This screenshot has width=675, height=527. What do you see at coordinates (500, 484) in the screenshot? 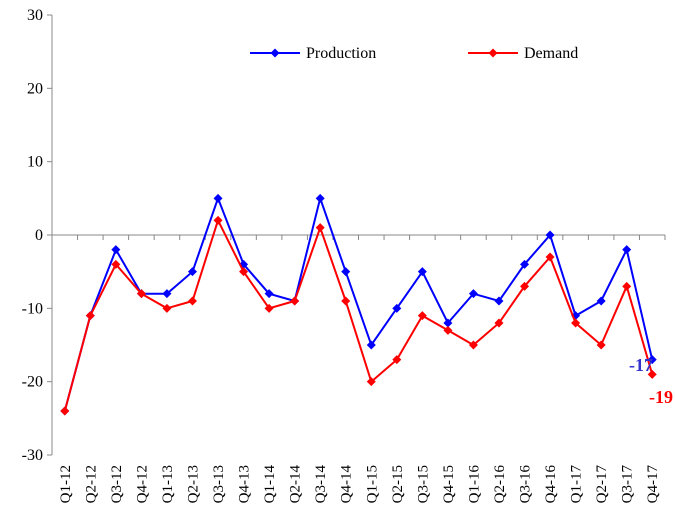
I see `x-tick-label: Q2-16` at bounding box center [500, 484].